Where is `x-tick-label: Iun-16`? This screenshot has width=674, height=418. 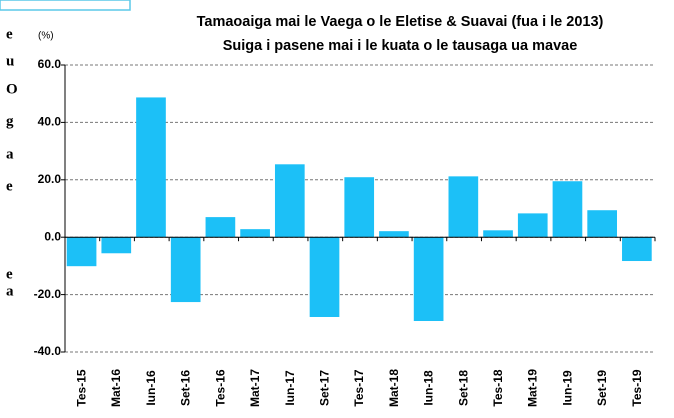 x-tick-label: Iun-16 is located at coordinates (151, 388).